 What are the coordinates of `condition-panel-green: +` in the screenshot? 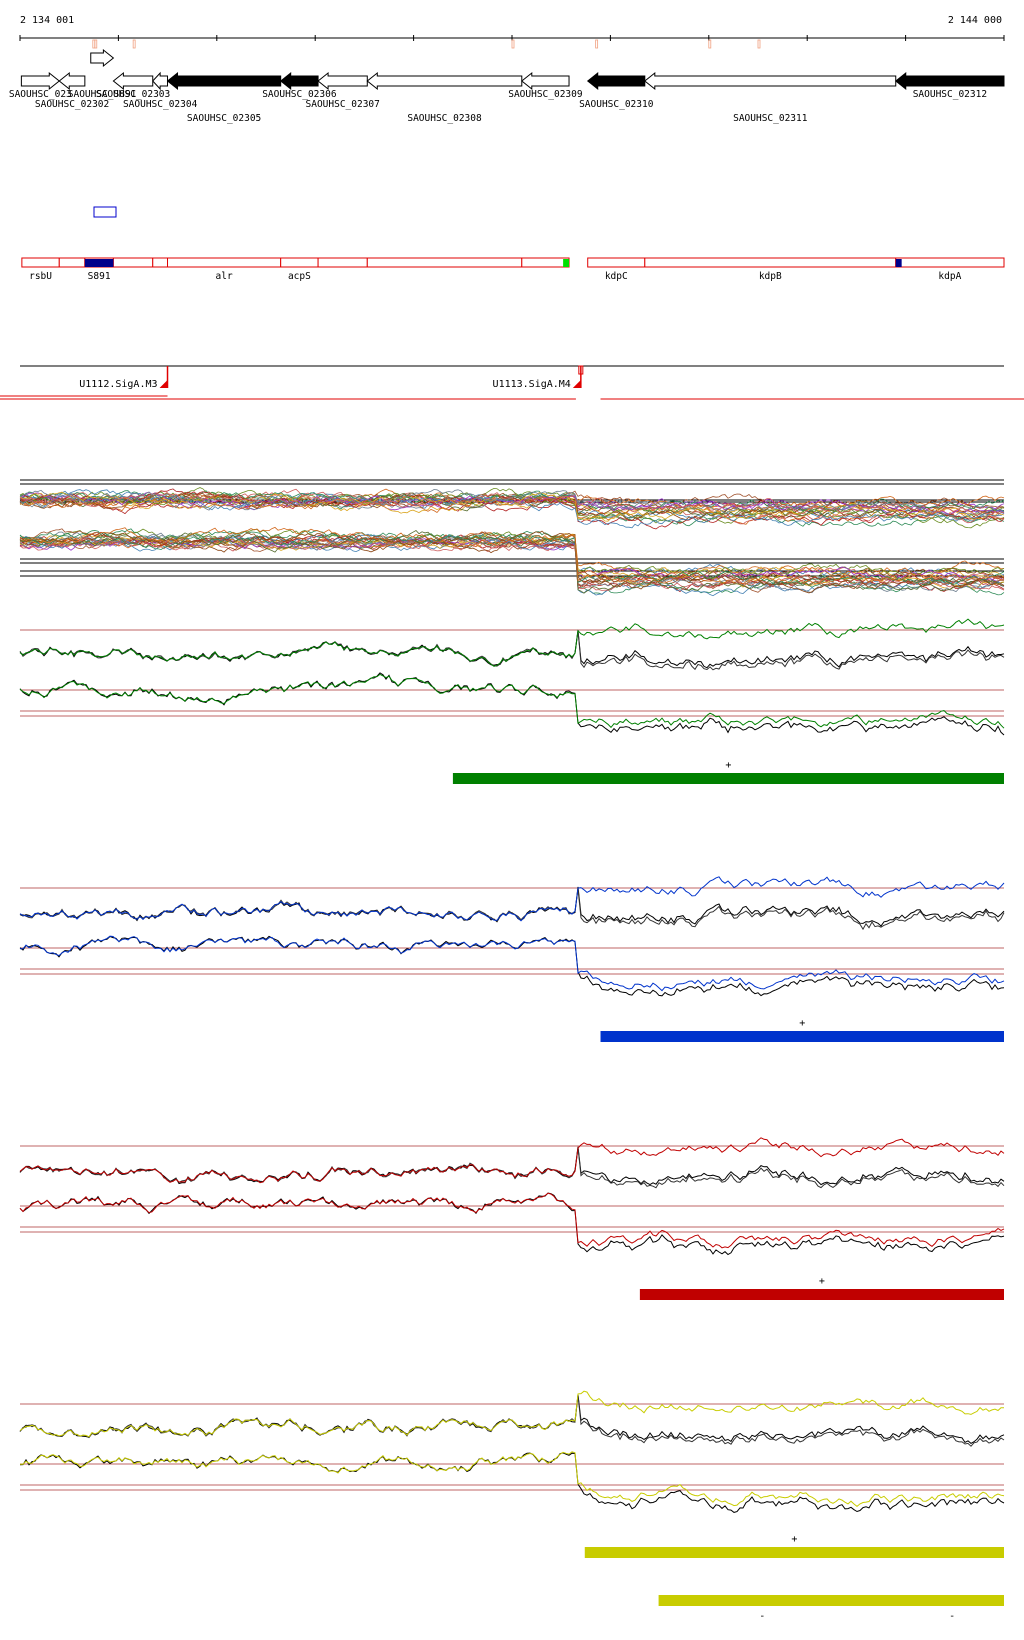 It's located at (512, 701).